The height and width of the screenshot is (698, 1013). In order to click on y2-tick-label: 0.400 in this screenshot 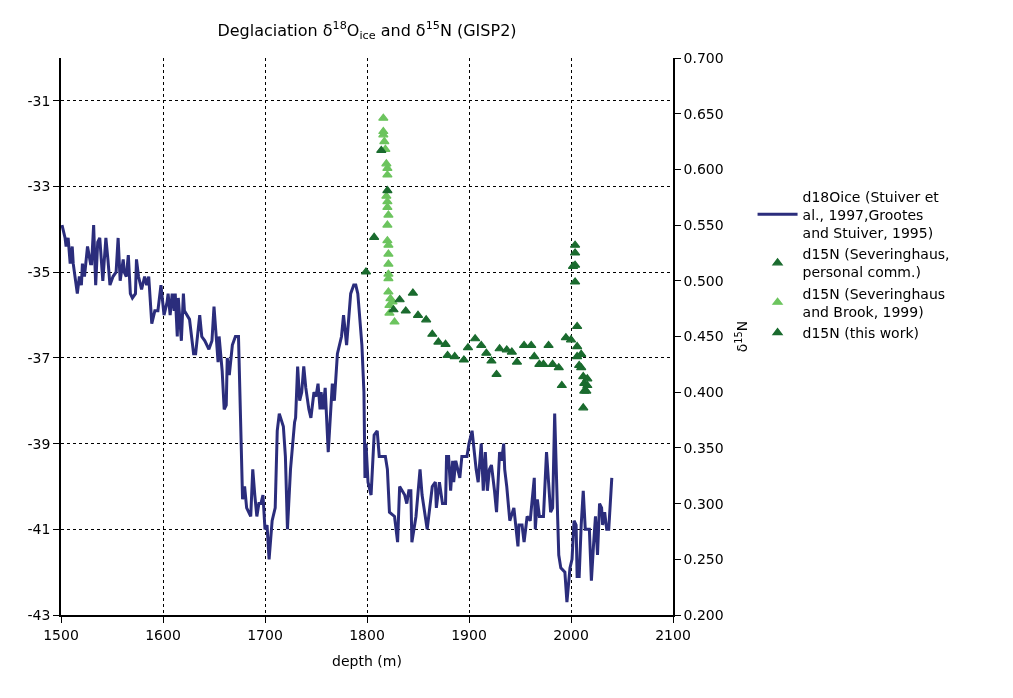, I will do `click(703, 392)`.